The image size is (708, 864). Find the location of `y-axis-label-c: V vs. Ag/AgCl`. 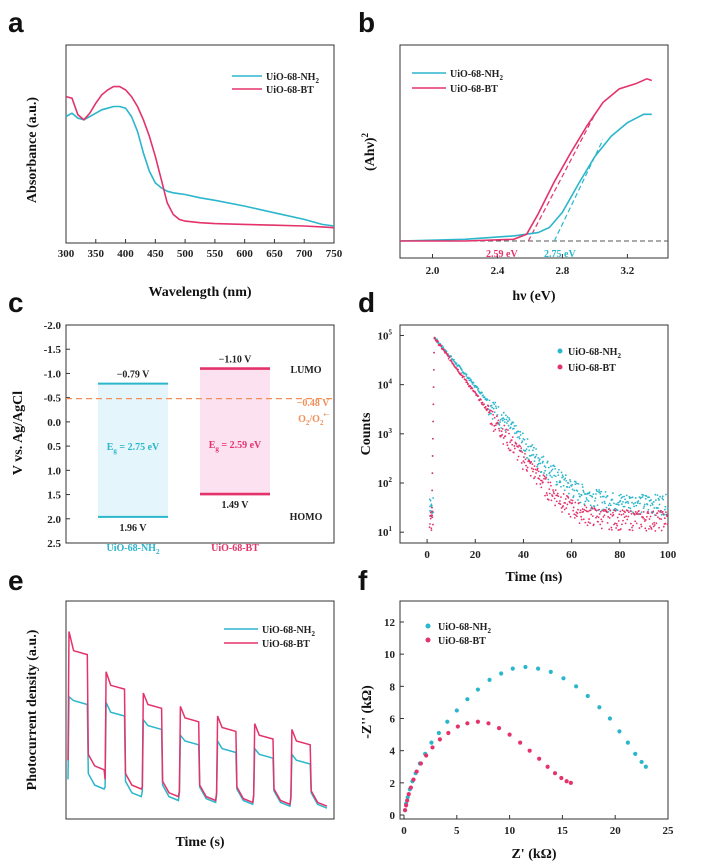

y-axis-label-c: V vs. Ag/AgCl is located at coordinates (18, 433).